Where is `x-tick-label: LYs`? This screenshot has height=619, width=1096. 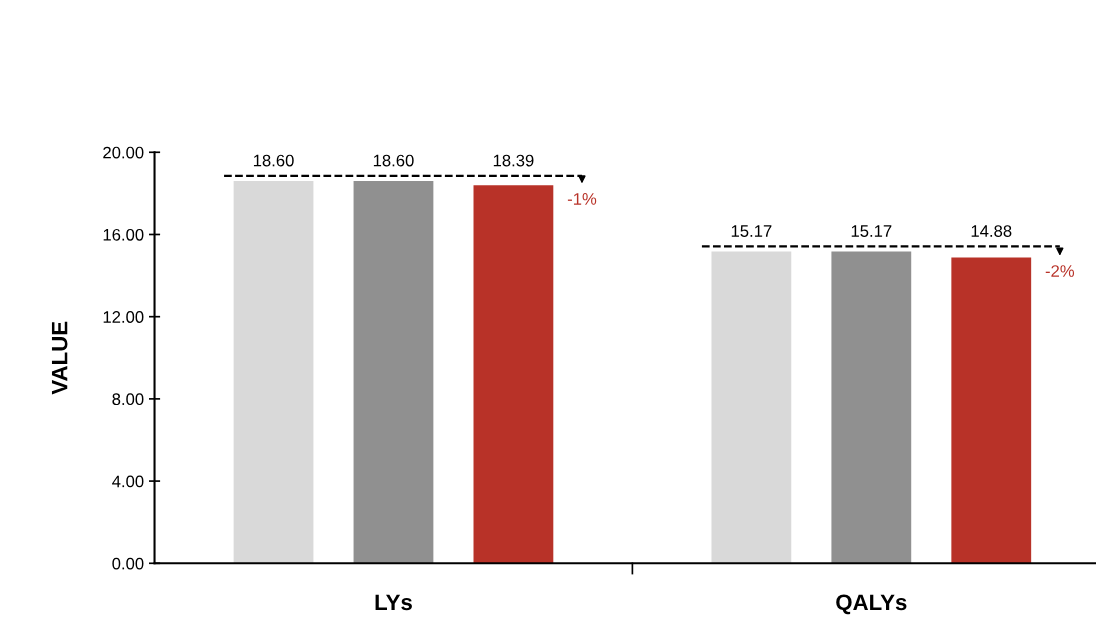 x-tick-label: LYs is located at coordinates (393, 602).